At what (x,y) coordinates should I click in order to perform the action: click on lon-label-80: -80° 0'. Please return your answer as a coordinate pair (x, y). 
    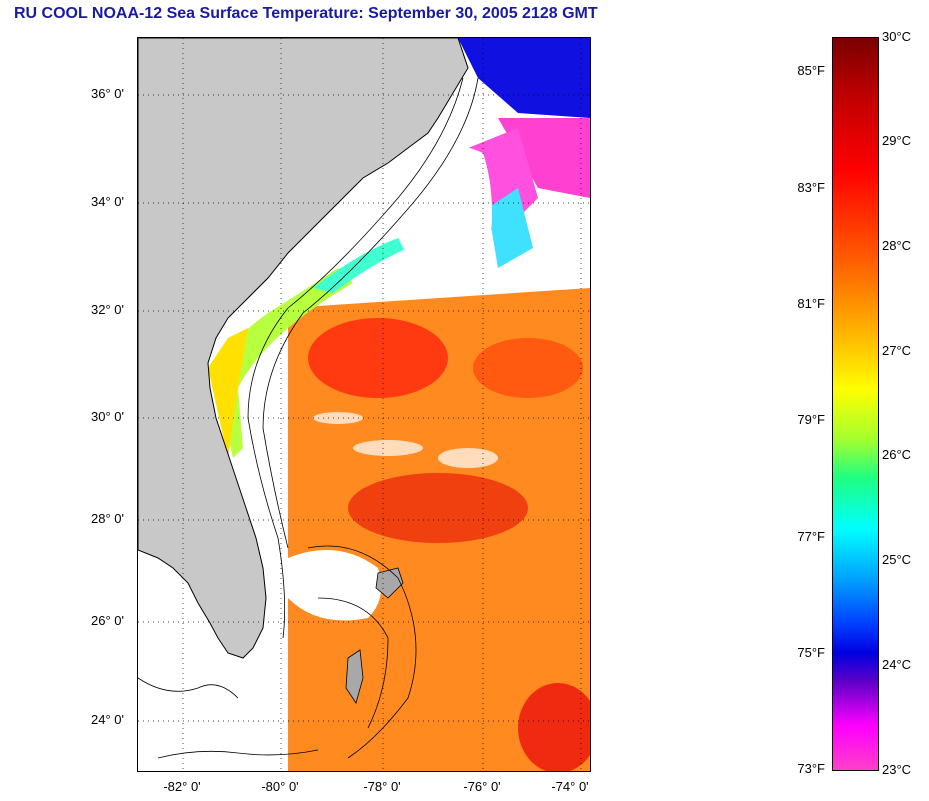
    Looking at the image, I should click on (280, 786).